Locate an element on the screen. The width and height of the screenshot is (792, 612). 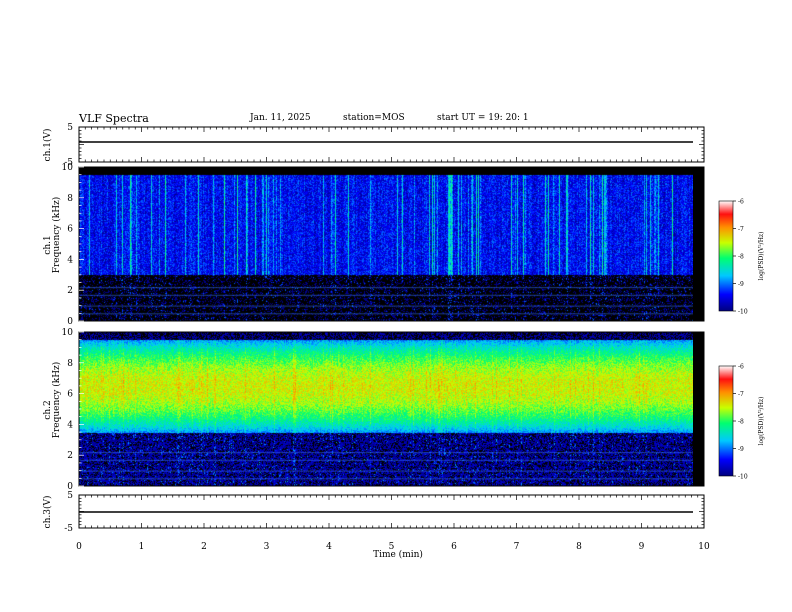
x-tick-label: 4 is located at coordinates (329, 547).